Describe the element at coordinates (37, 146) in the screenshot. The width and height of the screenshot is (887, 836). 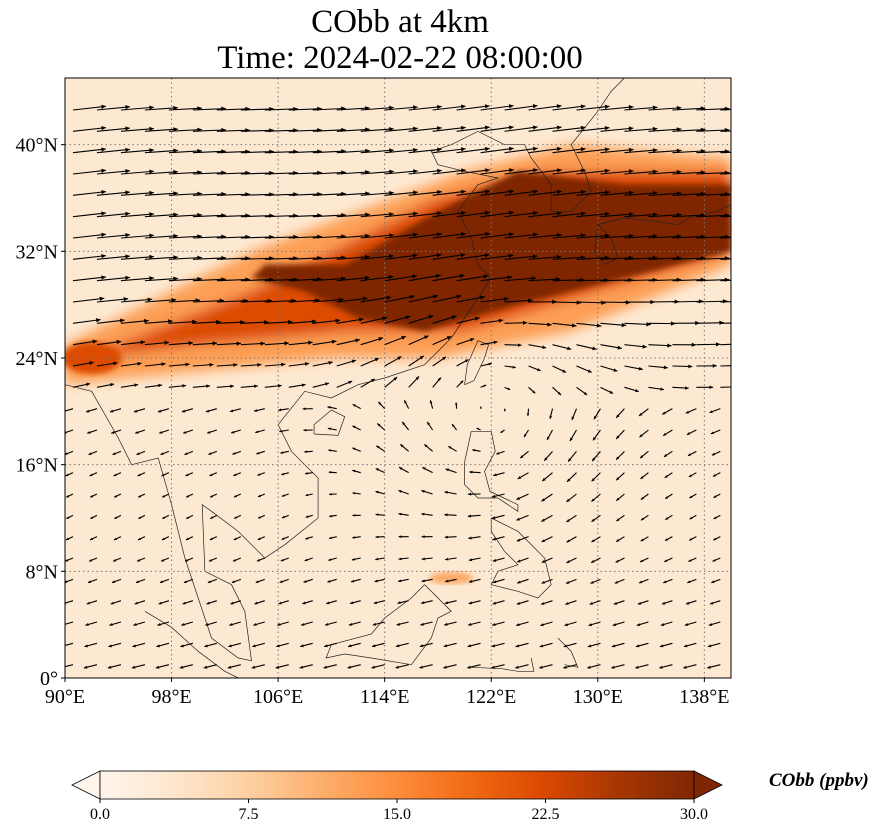
I see `y-tick-label: 40°N` at that location.